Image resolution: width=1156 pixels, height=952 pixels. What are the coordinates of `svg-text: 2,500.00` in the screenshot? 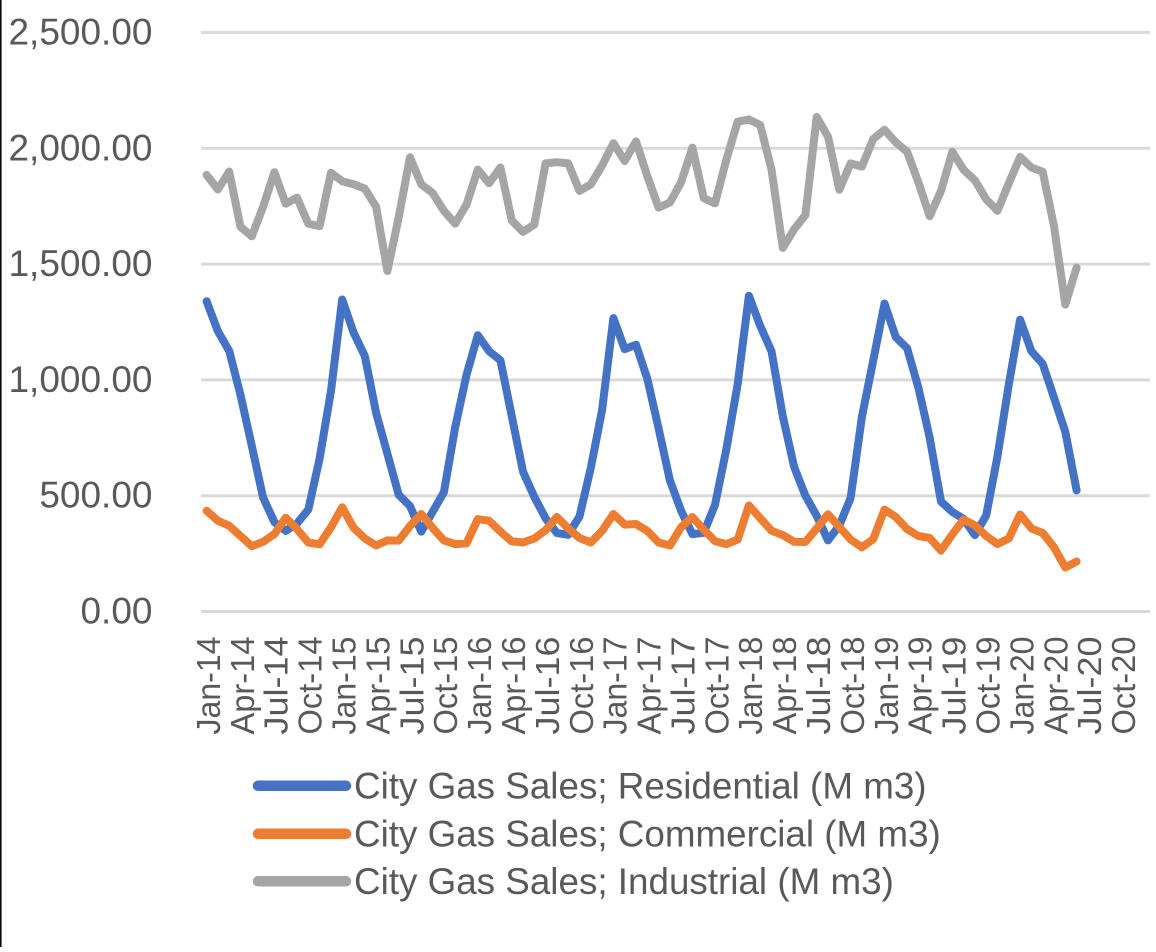 It's located at (80, 32).